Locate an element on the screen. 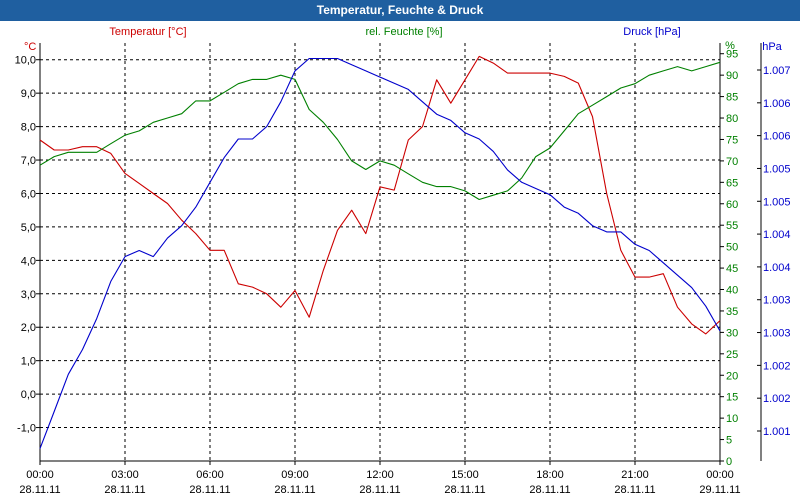 This screenshot has width=800, height=500. humidity-tick-label: 10 is located at coordinates (732, 419).